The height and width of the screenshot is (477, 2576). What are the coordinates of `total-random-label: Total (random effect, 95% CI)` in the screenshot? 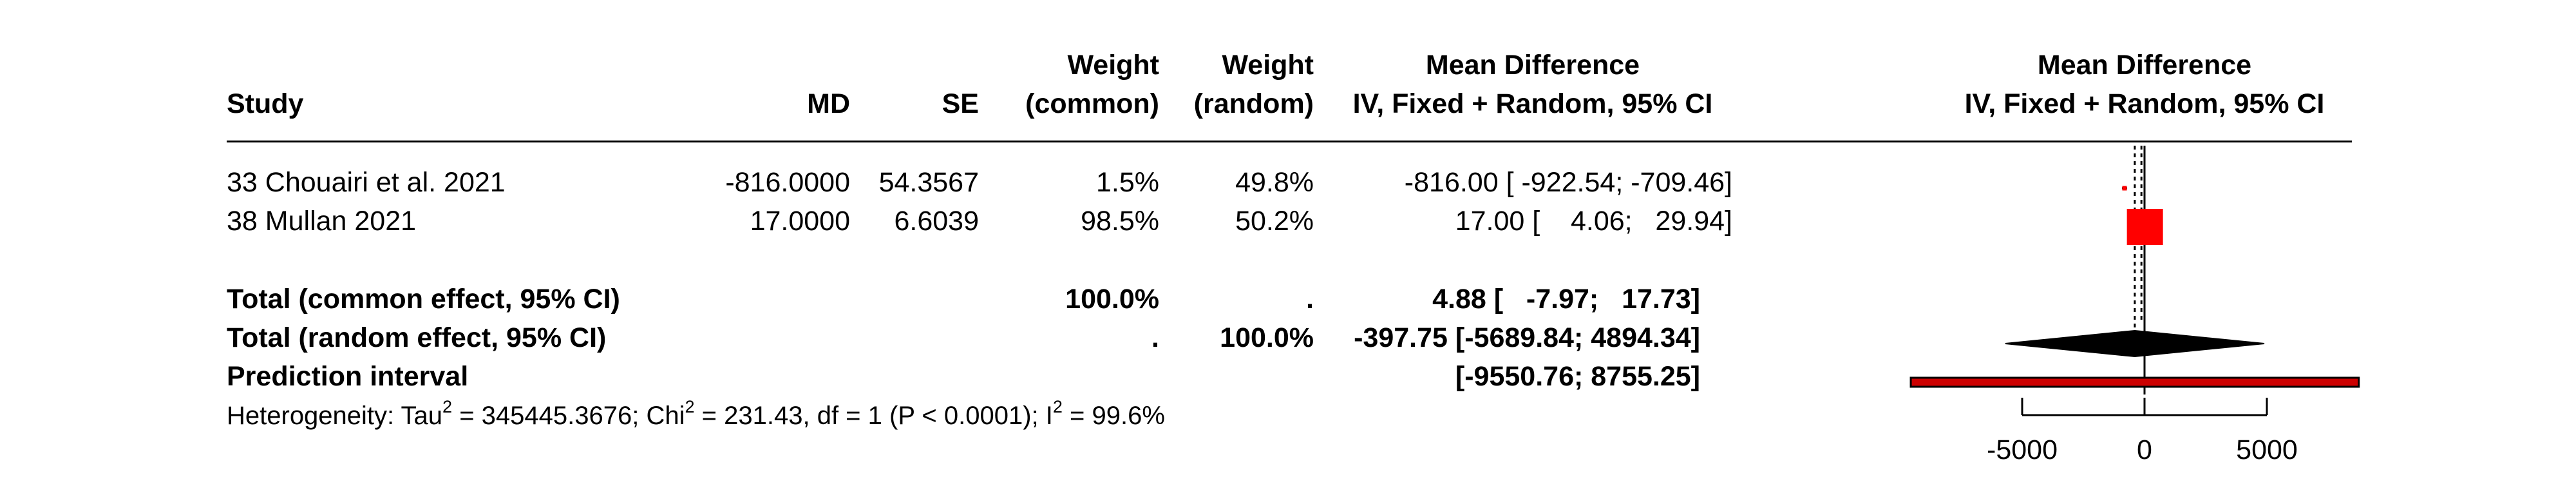 It's located at (417, 337).